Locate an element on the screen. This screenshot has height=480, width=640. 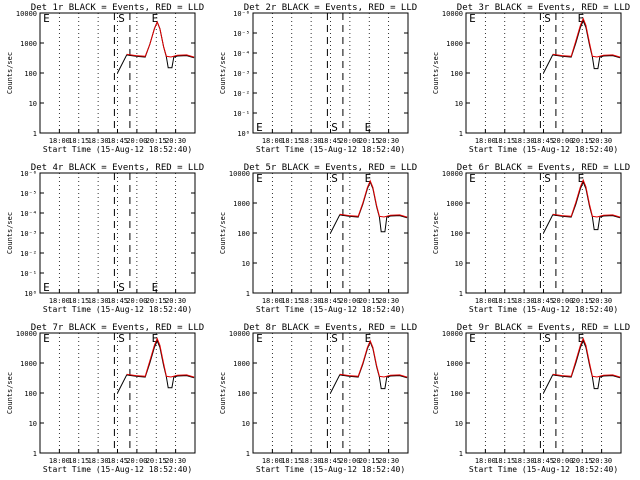
chart-title: Det 7r BLACK = Events, RED = LLD is located at coordinates (117, 328).